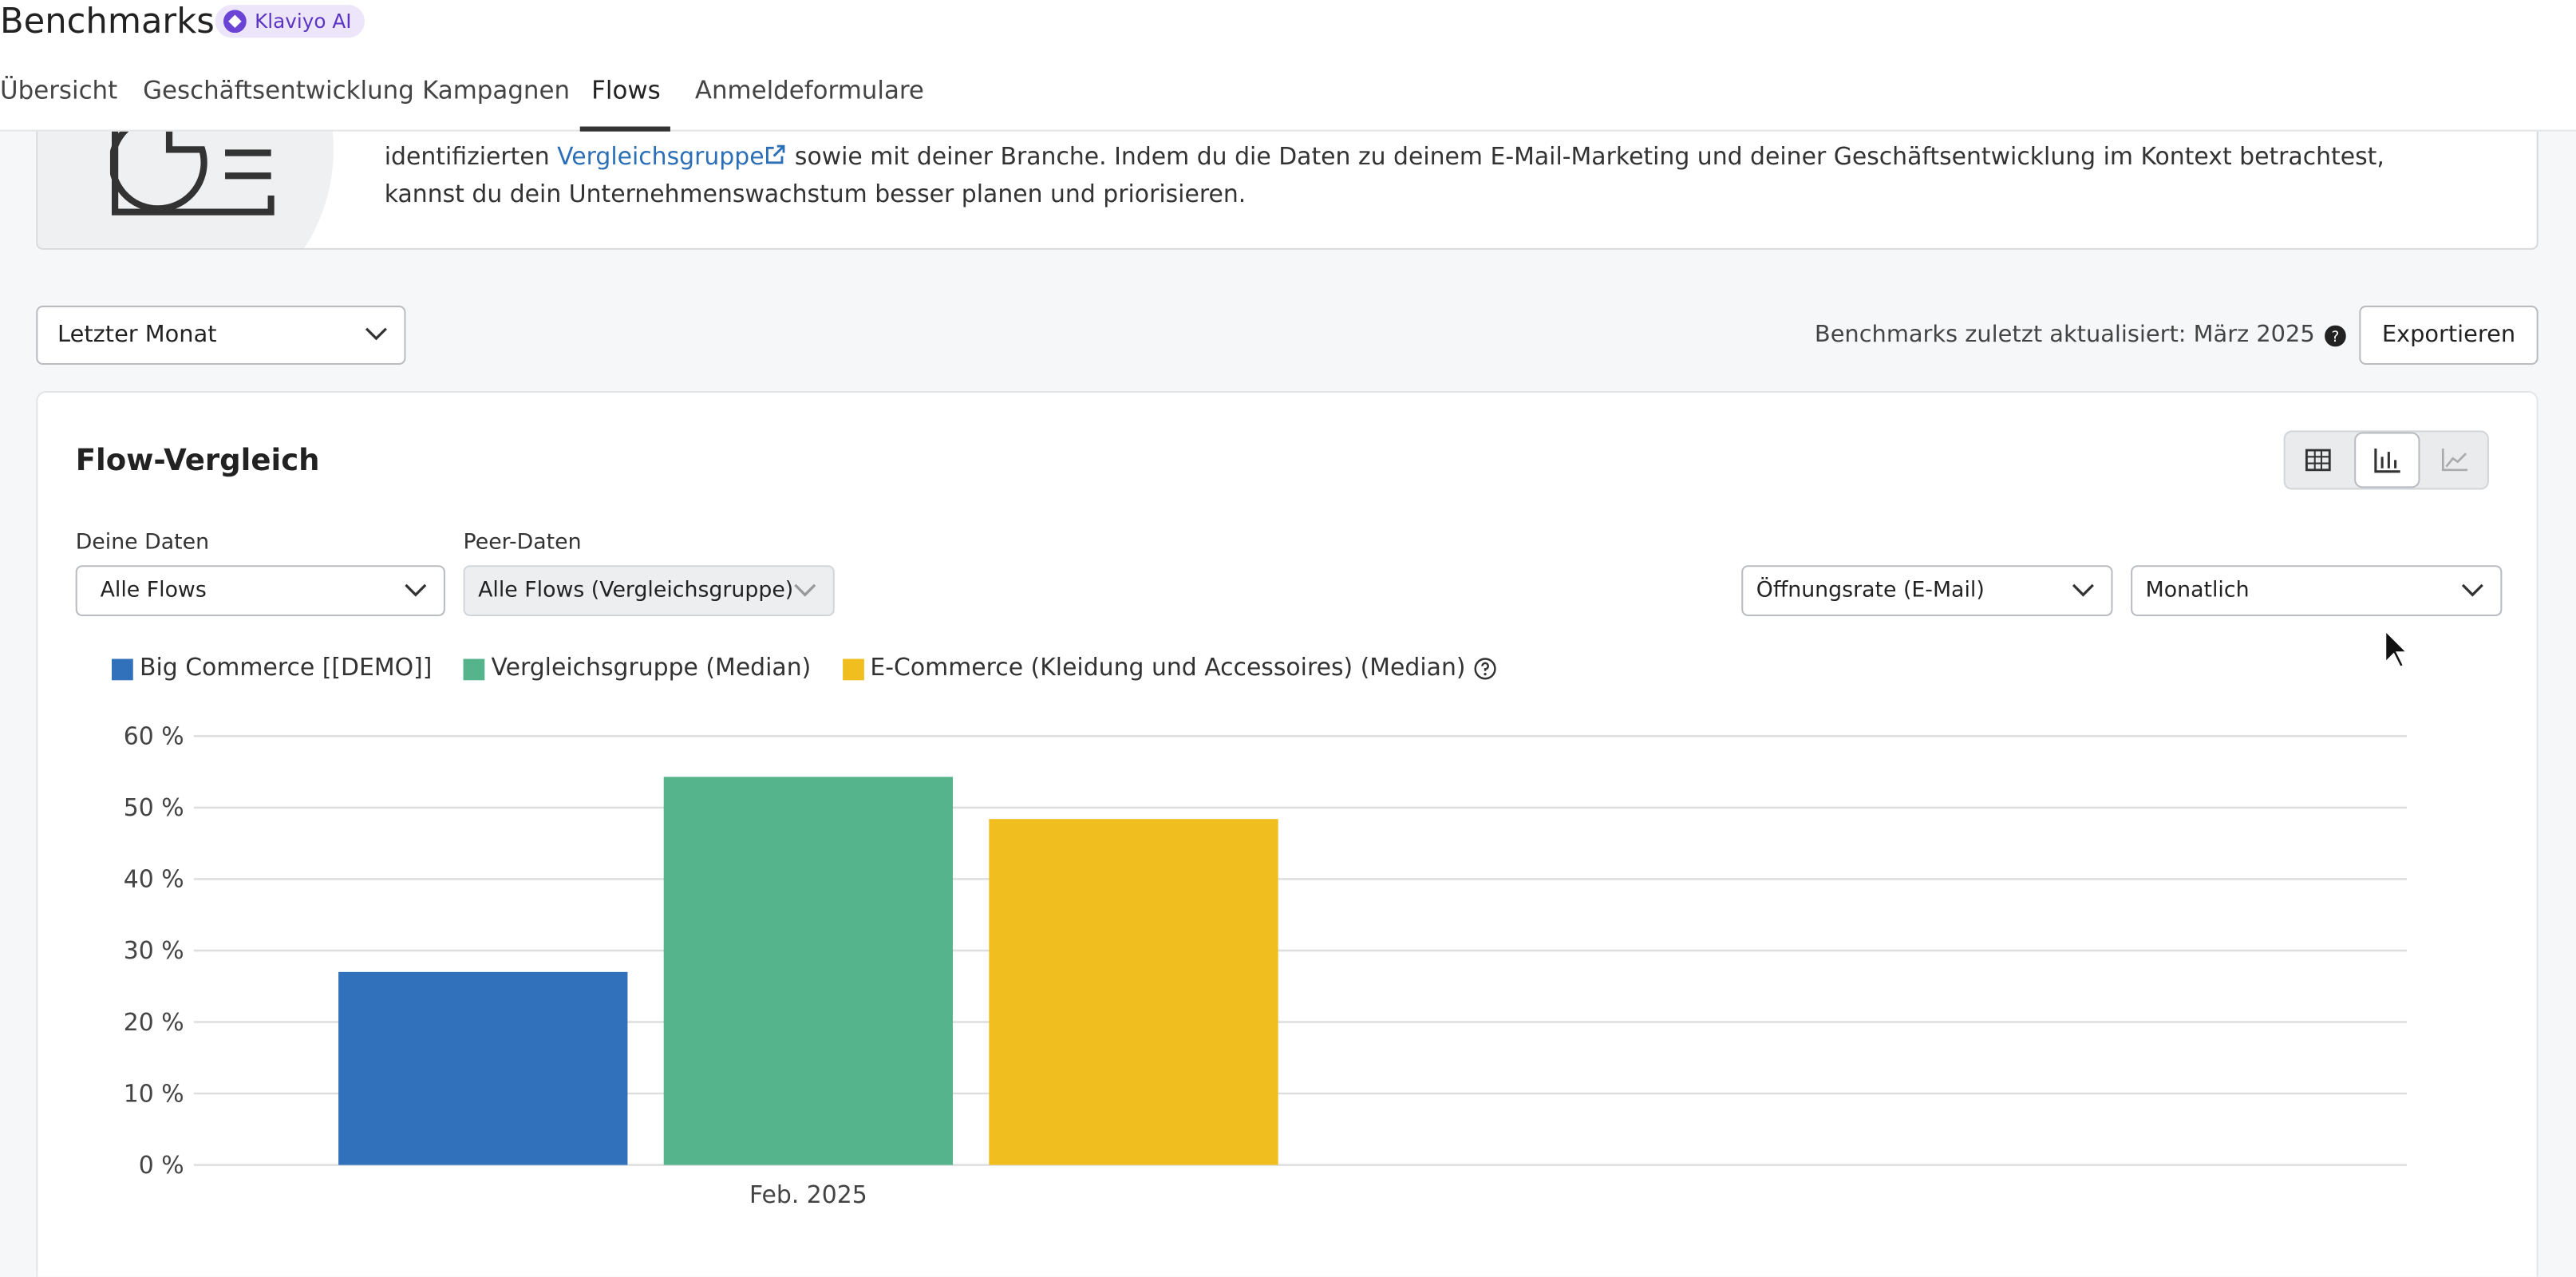 The image size is (2576, 1277). Describe the element at coordinates (161, 1166) in the screenshot. I see `y-tick-label: 0 %` at that location.